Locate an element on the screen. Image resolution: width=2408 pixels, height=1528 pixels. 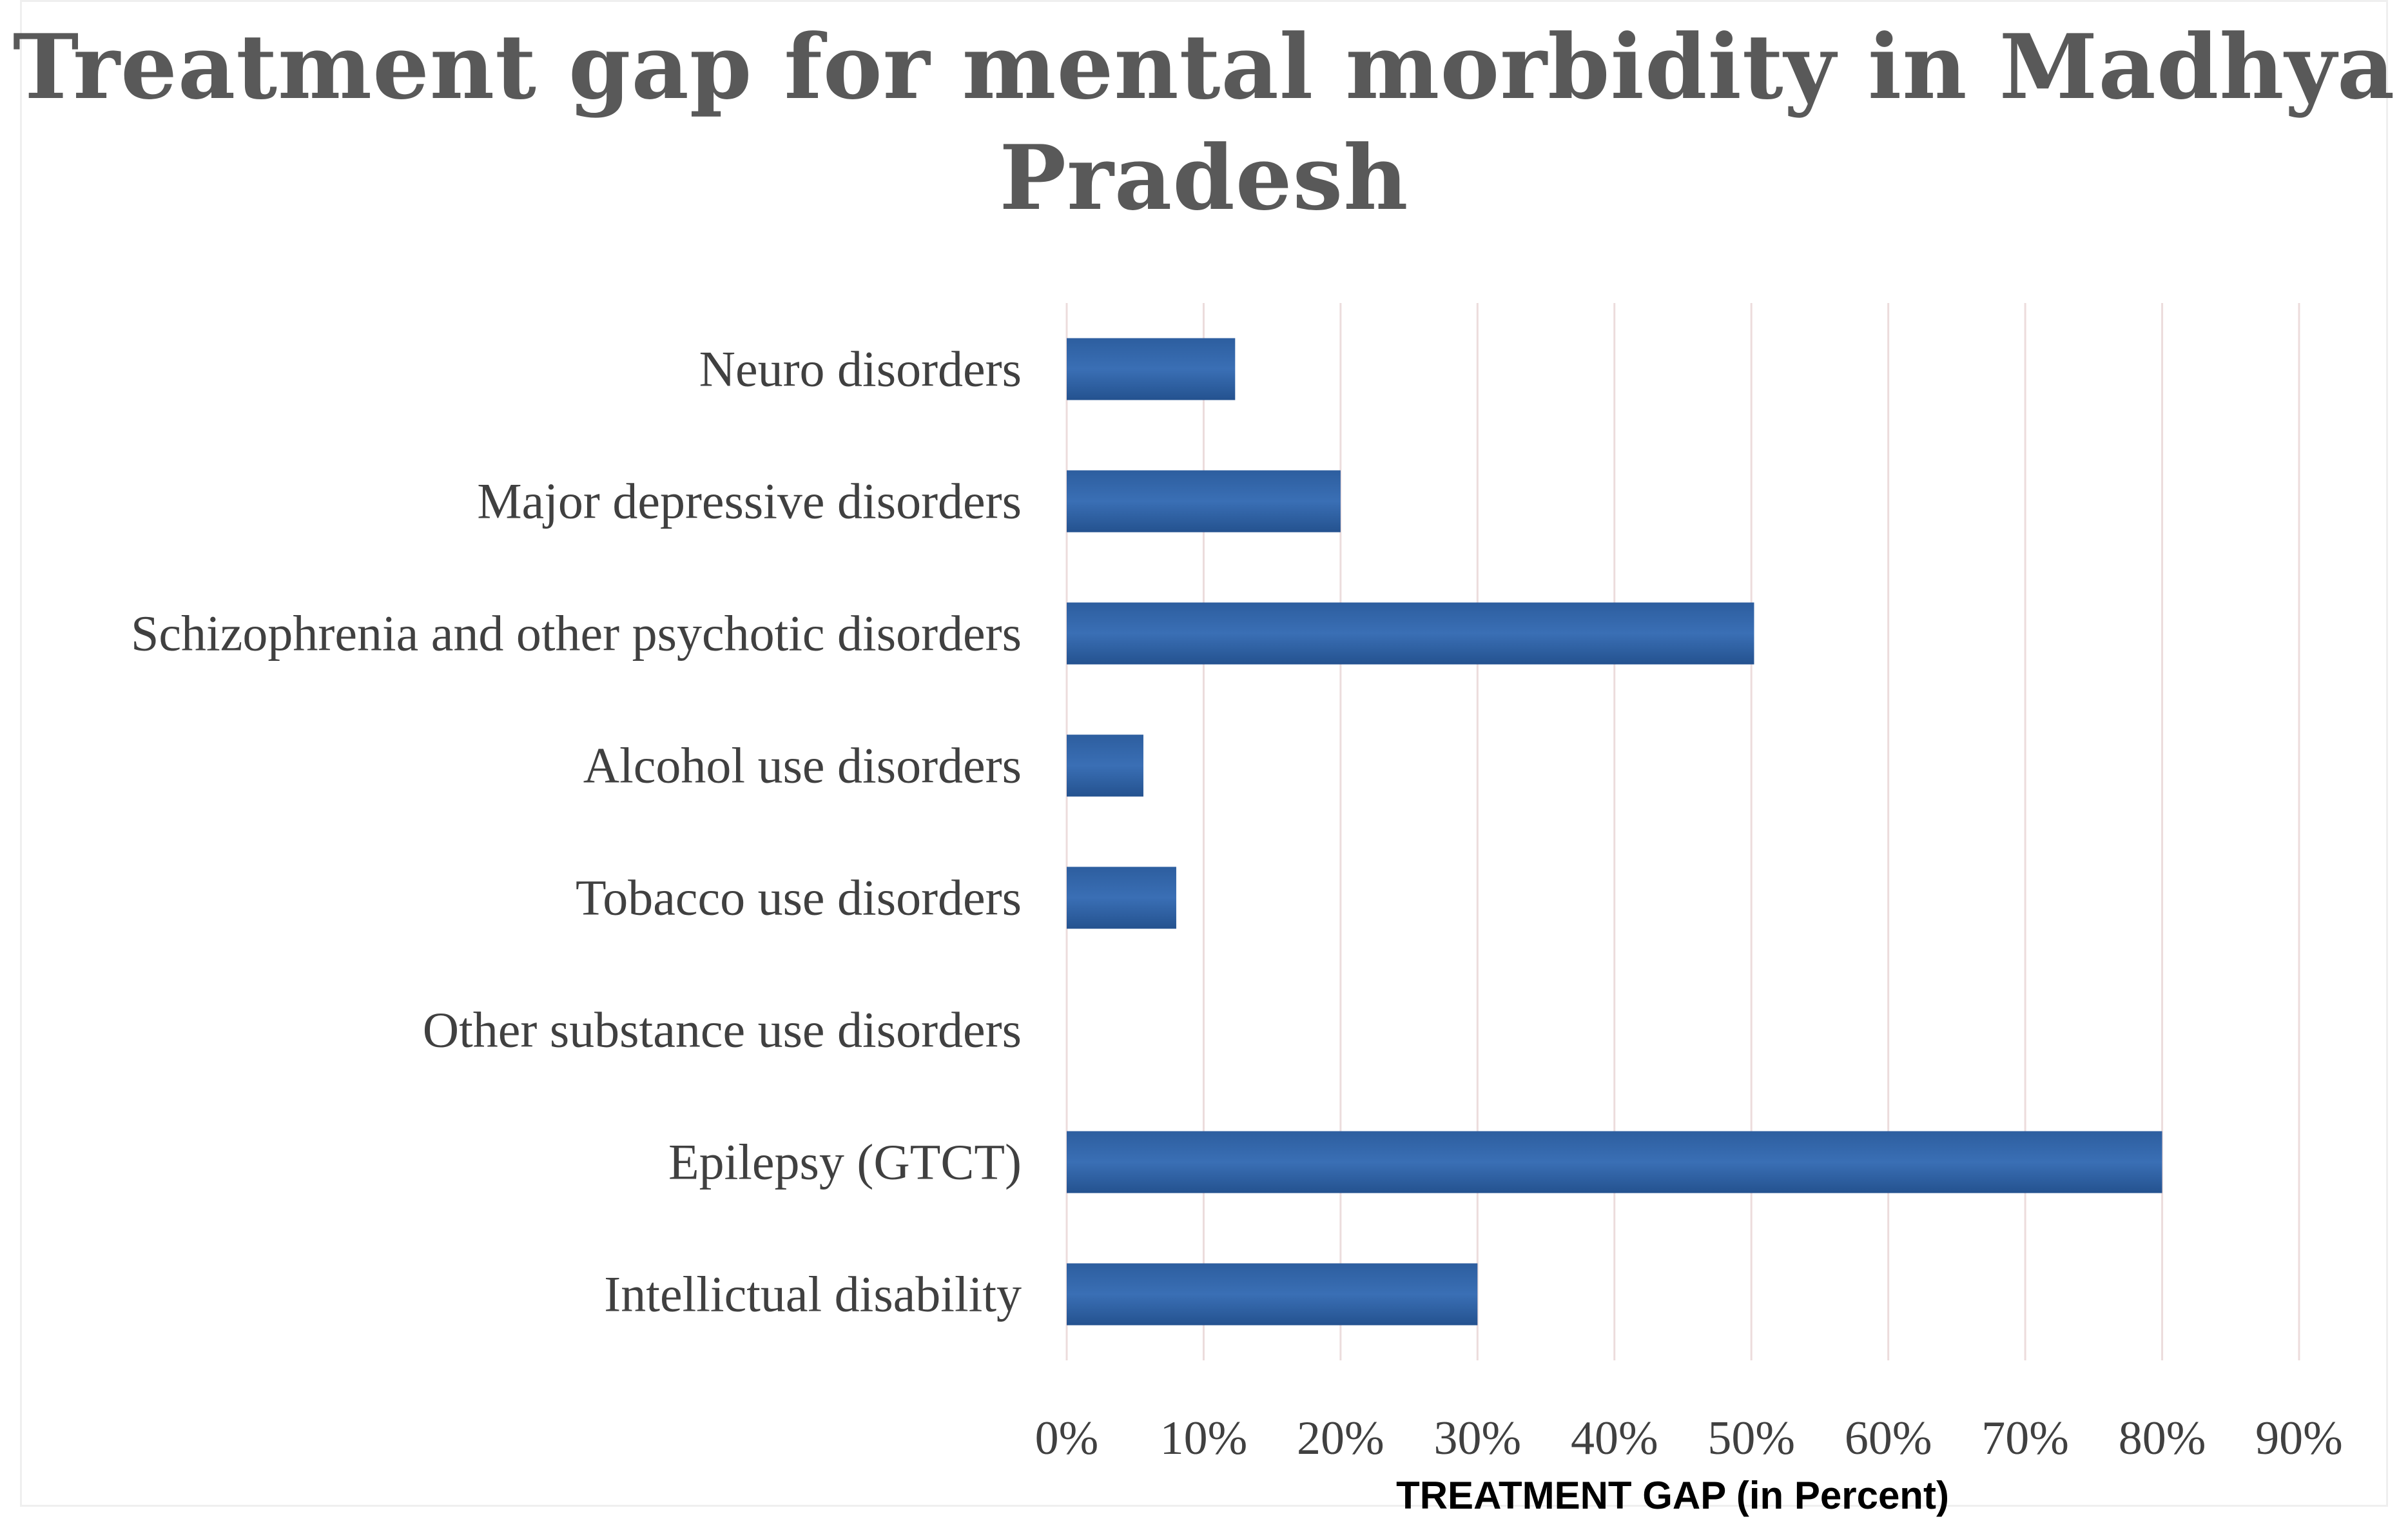
x-tick-label: 90% is located at coordinates (2299, 1438).